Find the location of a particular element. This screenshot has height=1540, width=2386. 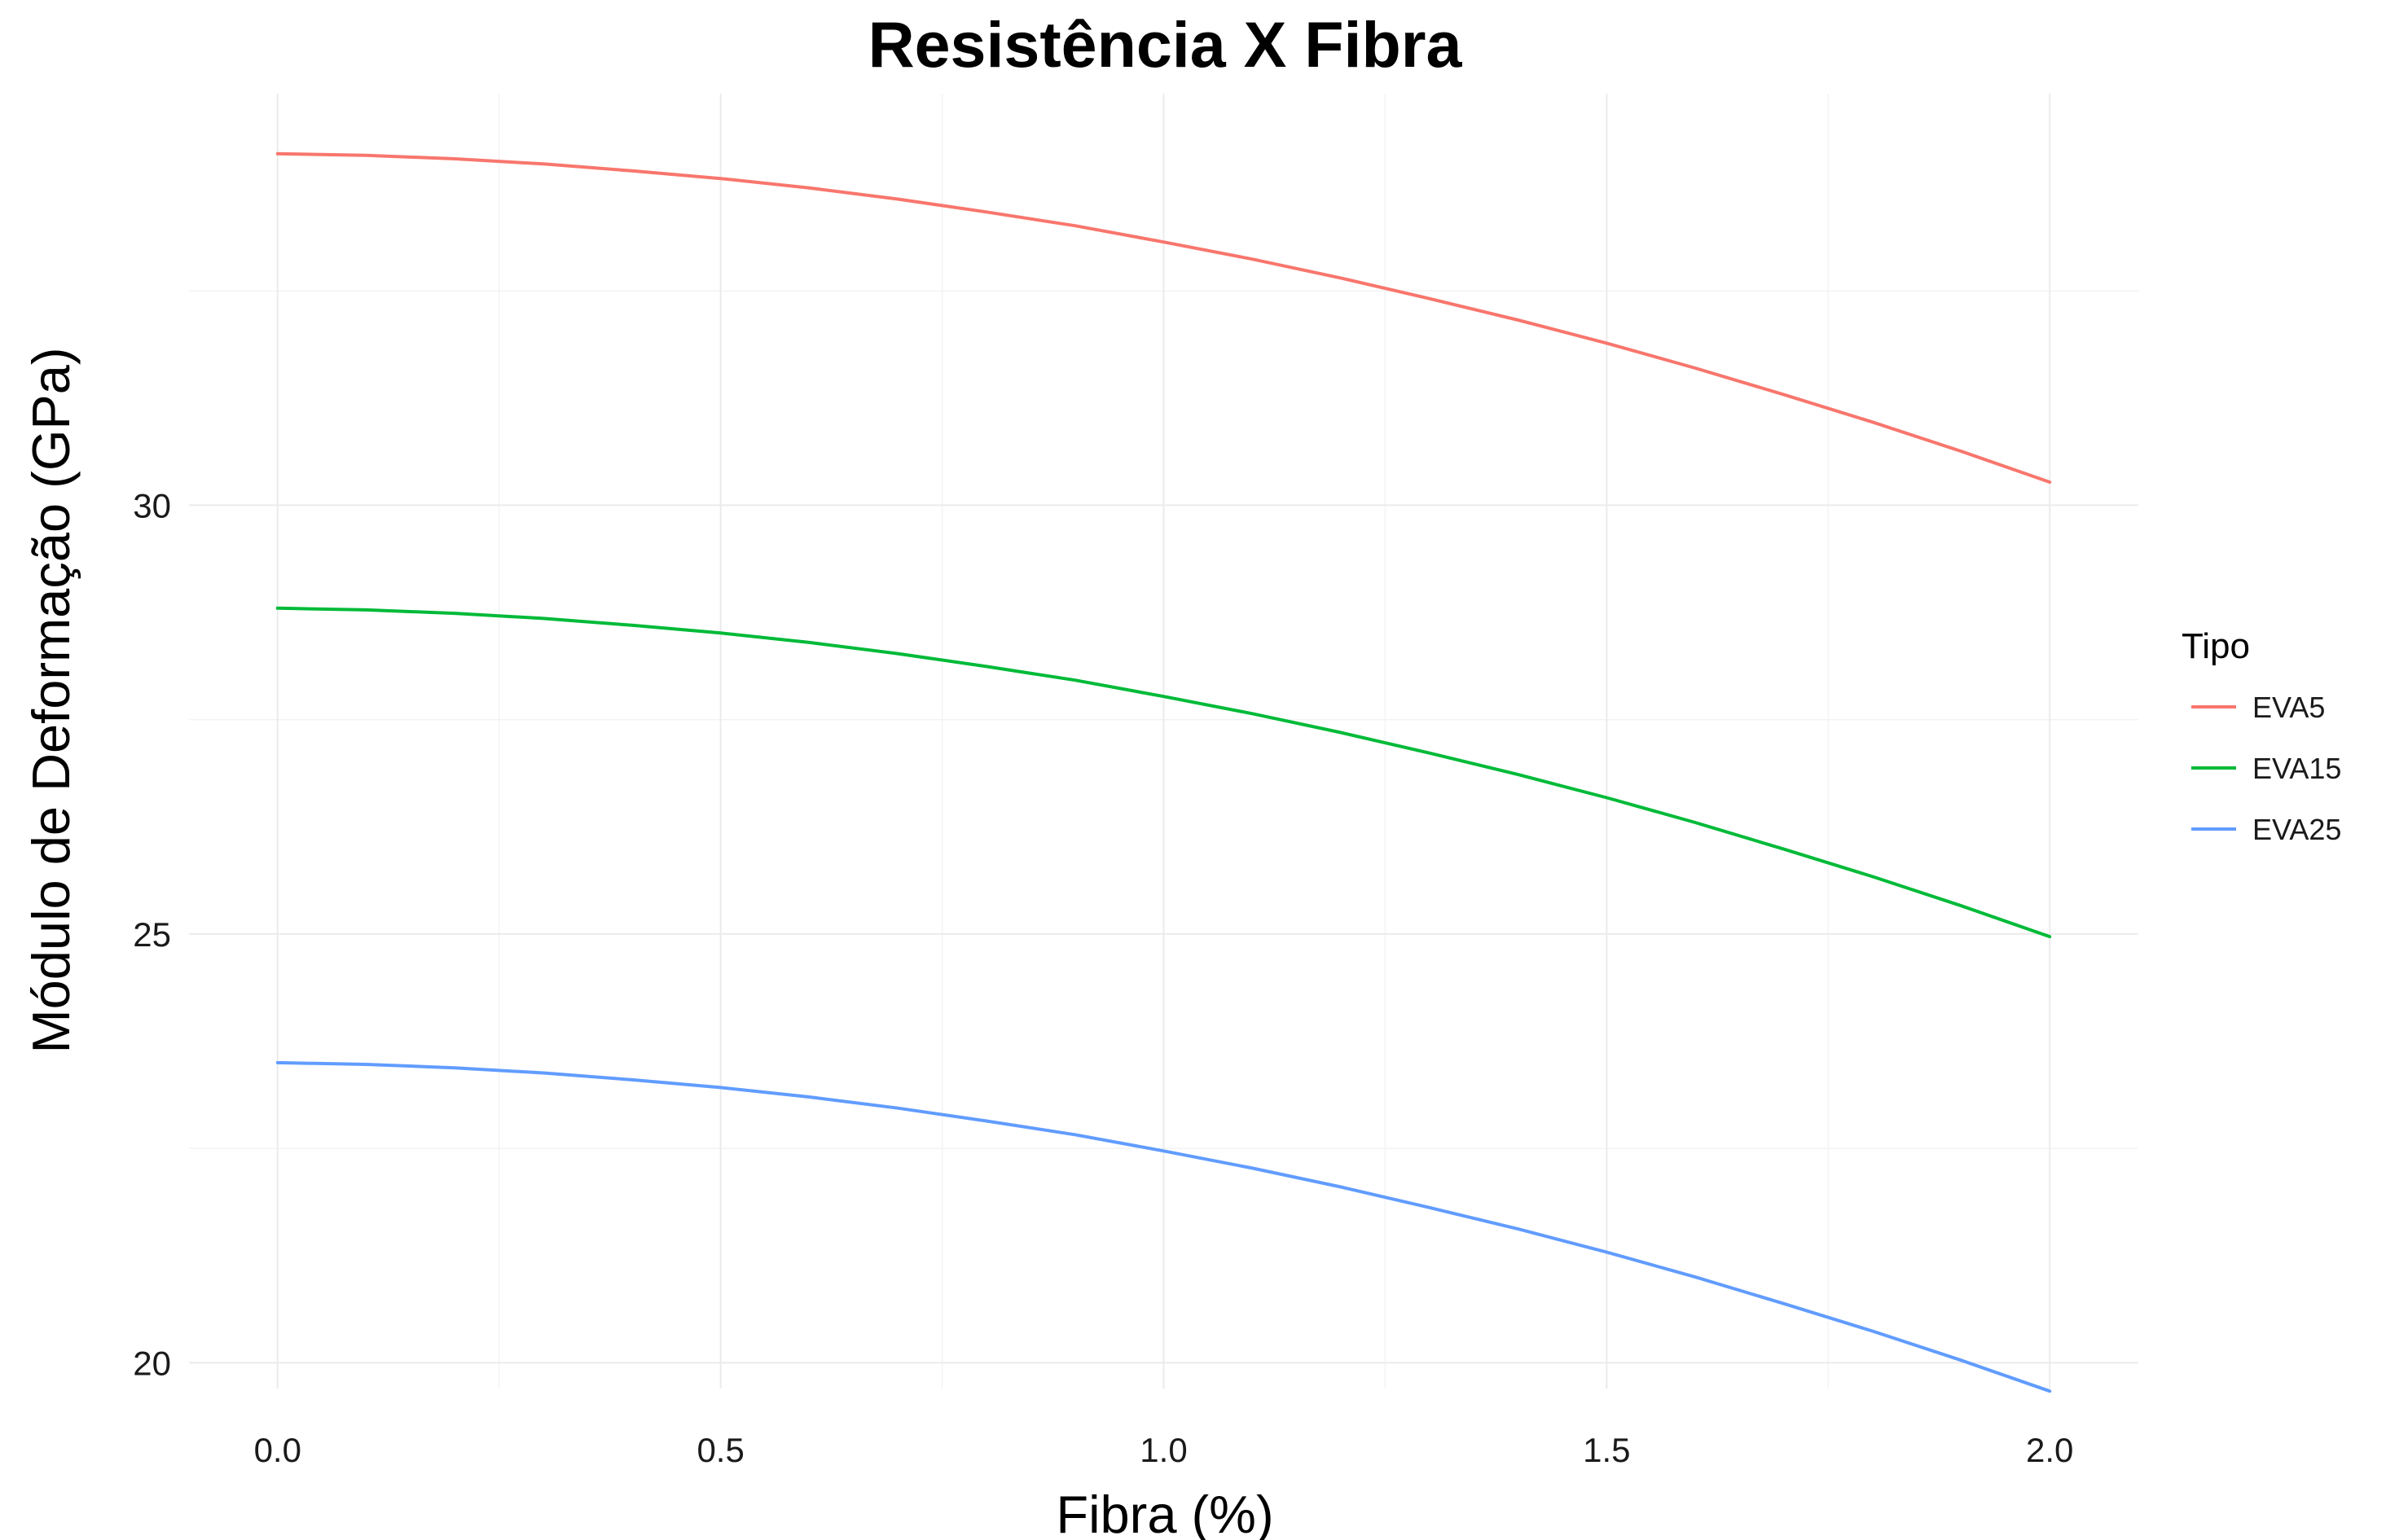

legend-label-eva15: EVA15 is located at coordinates (2296, 768).